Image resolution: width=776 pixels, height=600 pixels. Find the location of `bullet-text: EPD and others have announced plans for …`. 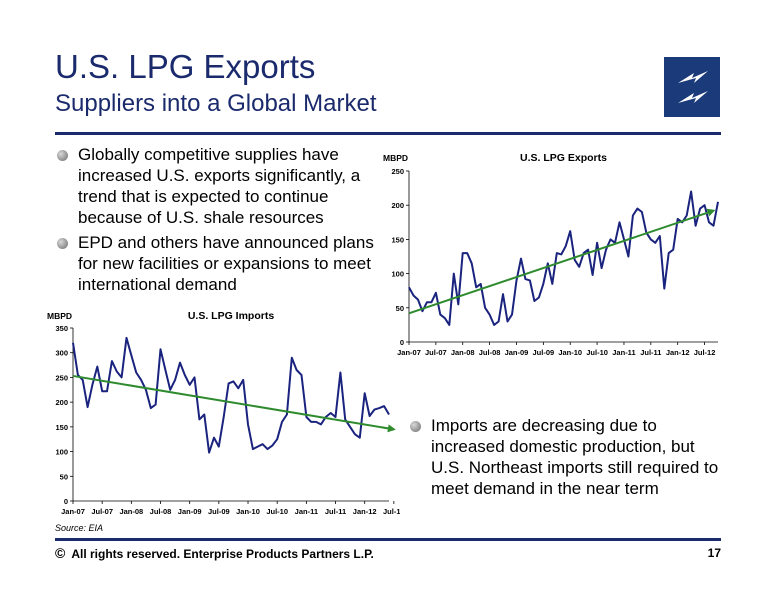

bullet-text: EPD and others have announced plans for … is located at coordinates (226, 263).